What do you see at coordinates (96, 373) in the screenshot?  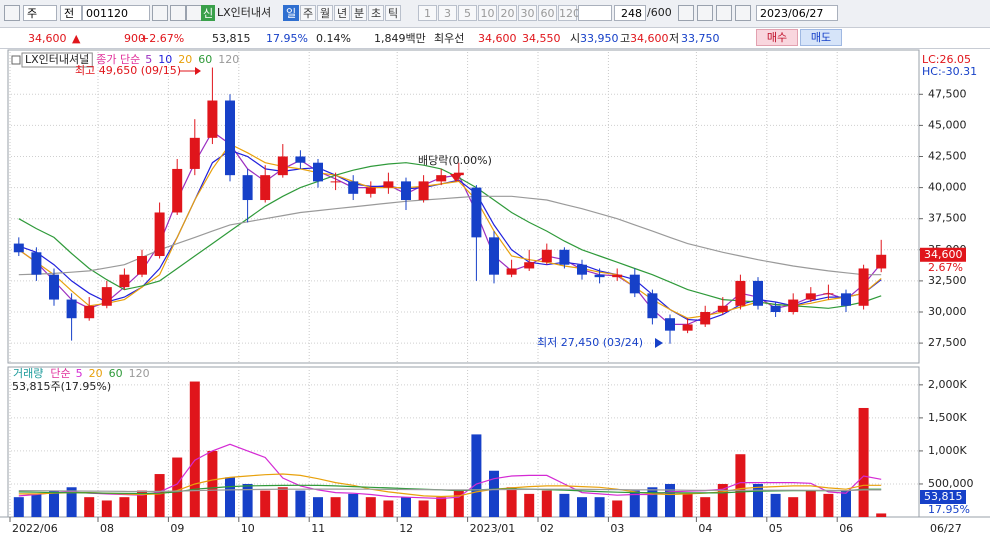 I see `legend-entry: 20` at bounding box center [96, 373].